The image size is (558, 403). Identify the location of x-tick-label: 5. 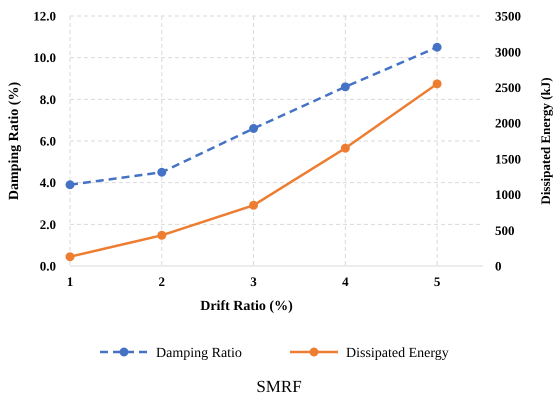
(437, 281).